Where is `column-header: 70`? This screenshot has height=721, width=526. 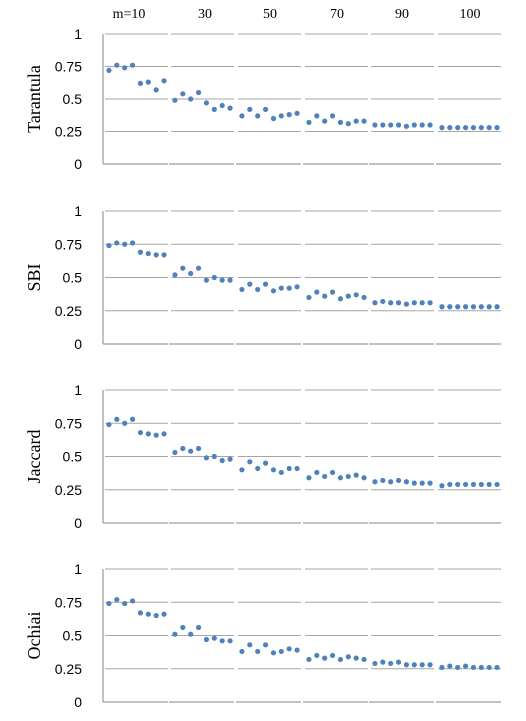
column-header: 70 is located at coordinates (337, 14).